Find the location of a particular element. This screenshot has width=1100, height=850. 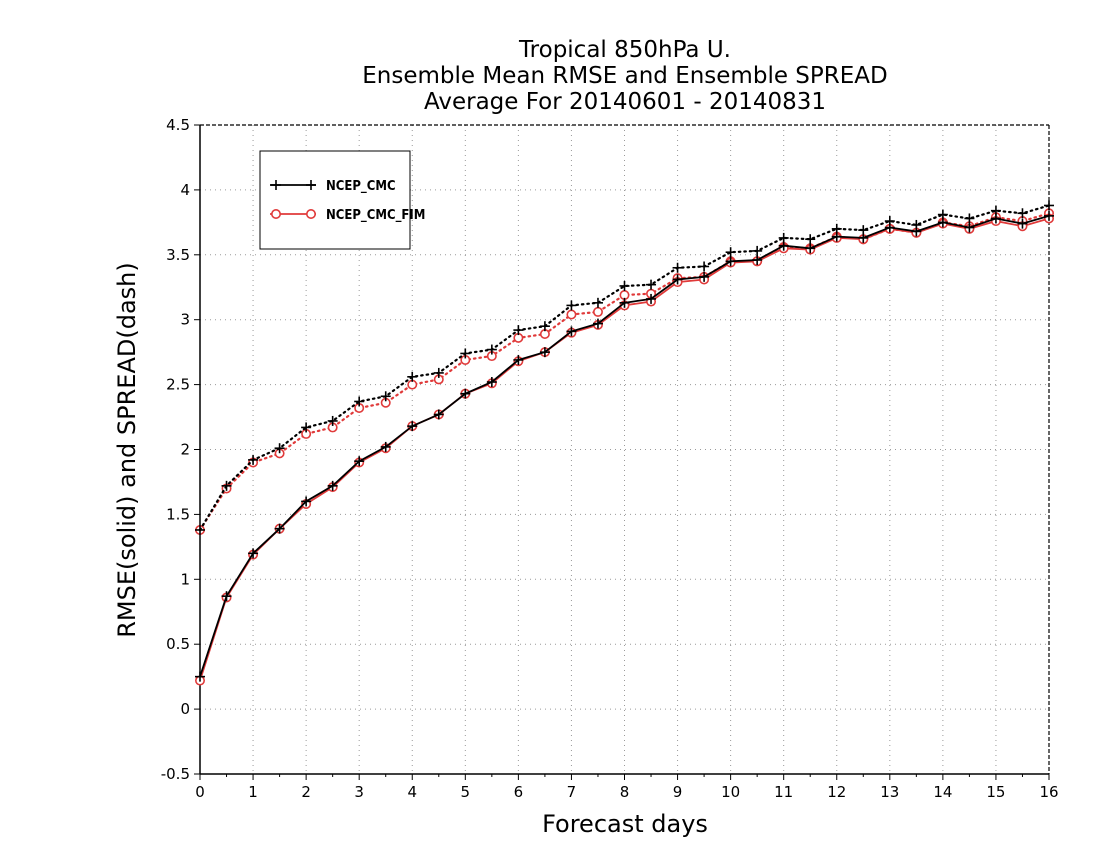

x-tick-label: 16 is located at coordinates (1048, 792).